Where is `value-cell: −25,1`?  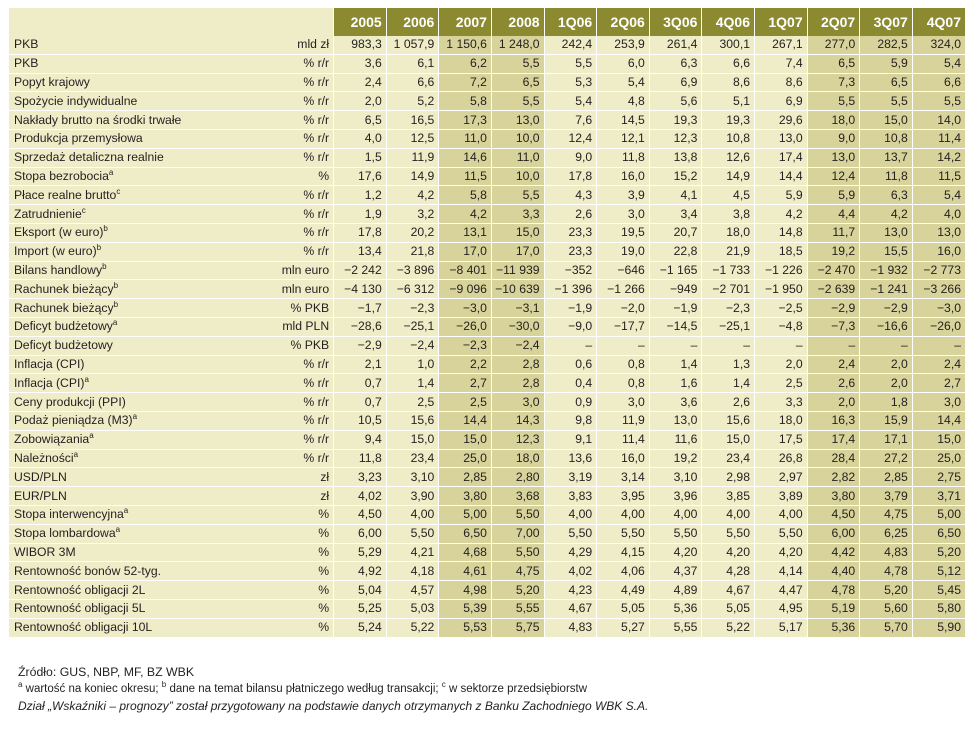
value-cell: −25,1 is located at coordinates (412, 326).